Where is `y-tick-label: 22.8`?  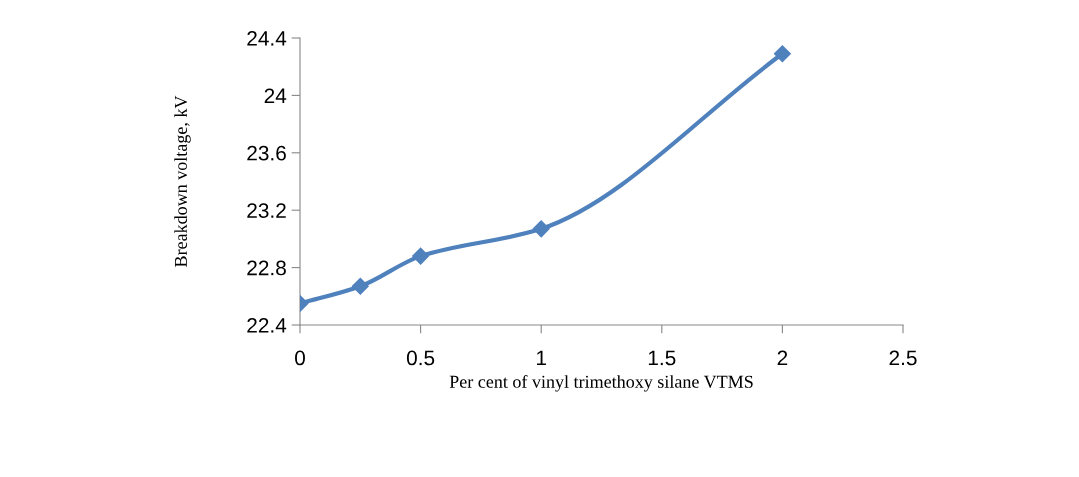
y-tick-label: 22.8 is located at coordinates (266, 268).